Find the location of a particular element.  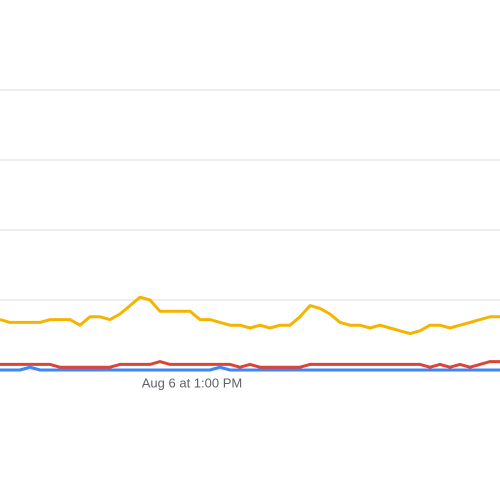

x-tick-label: Aug 6 at 1:00 PM is located at coordinates (192, 382).